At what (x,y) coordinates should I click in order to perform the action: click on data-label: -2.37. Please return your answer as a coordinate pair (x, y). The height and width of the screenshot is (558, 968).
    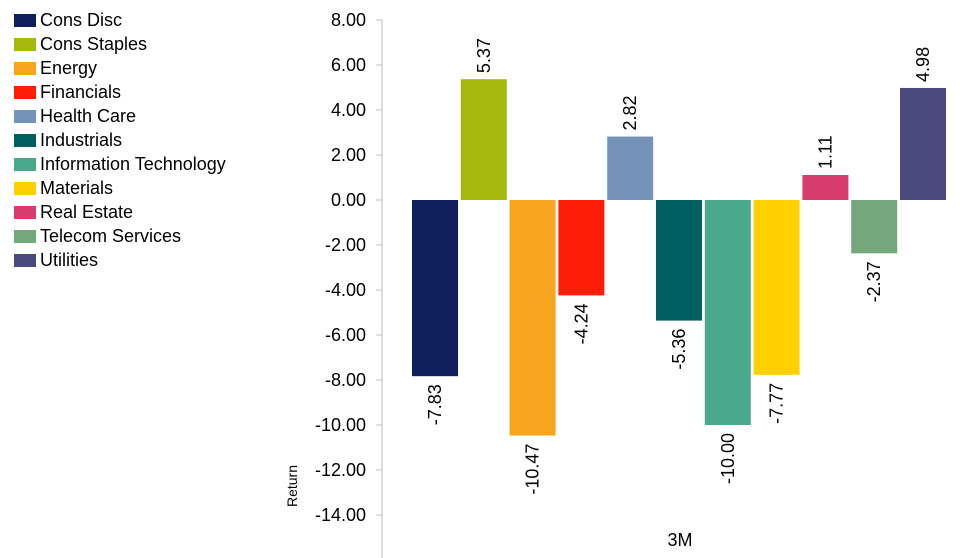
    Looking at the image, I should click on (874, 281).